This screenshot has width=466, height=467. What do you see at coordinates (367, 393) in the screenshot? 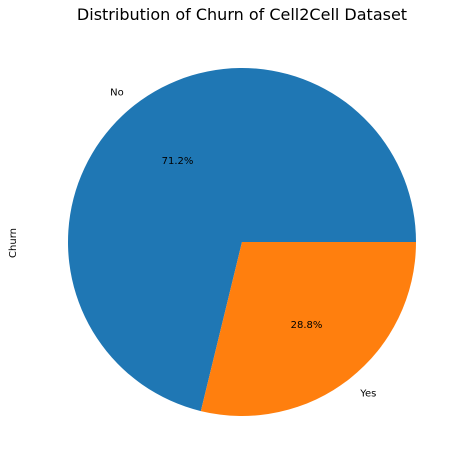
I see `slice-label-yes: Yes` at bounding box center [367, 393].